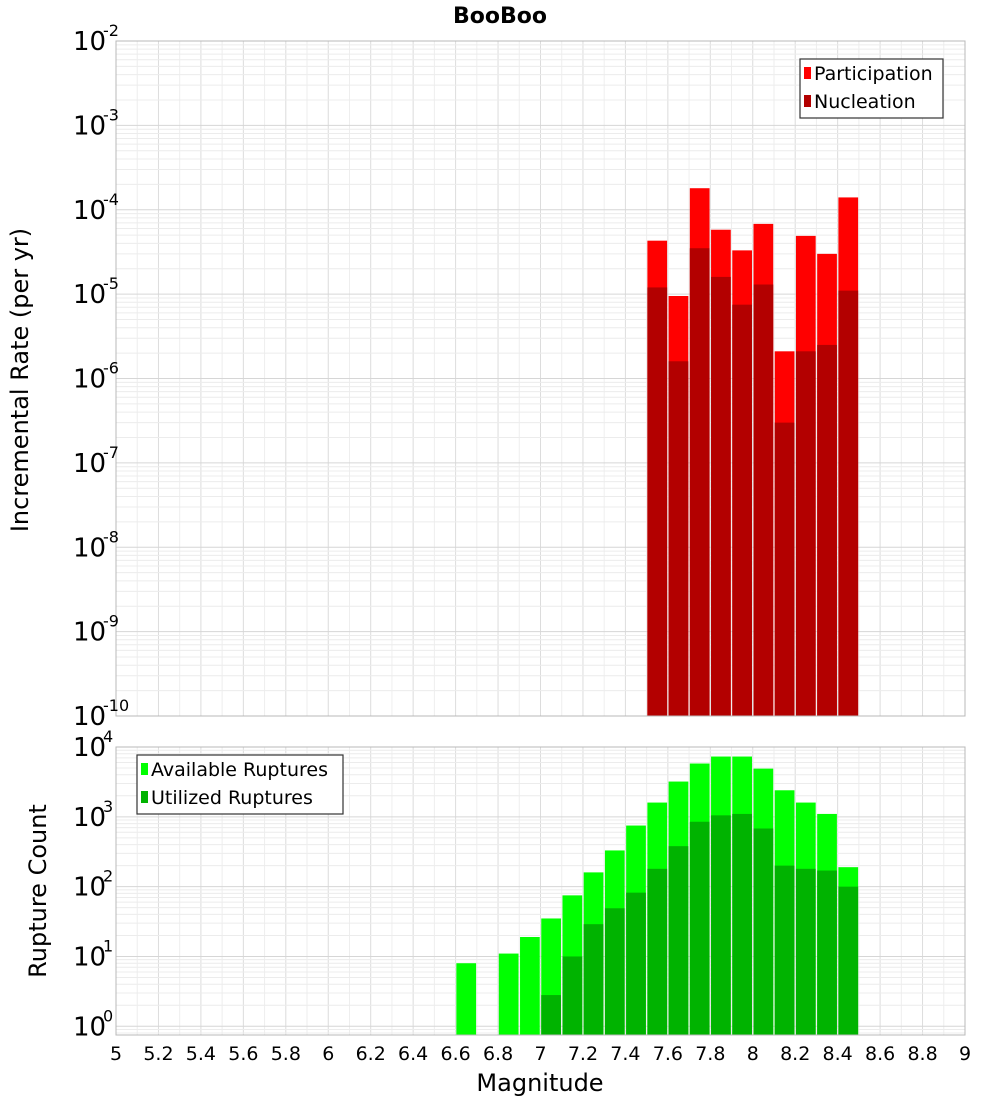 The width and height of the screenshot is (1000, 1100). What do you see at coordinates (111, 199) in the screenshot?
I see `rate-y-tick-exponent: -4` at bounding box center [111, 199].